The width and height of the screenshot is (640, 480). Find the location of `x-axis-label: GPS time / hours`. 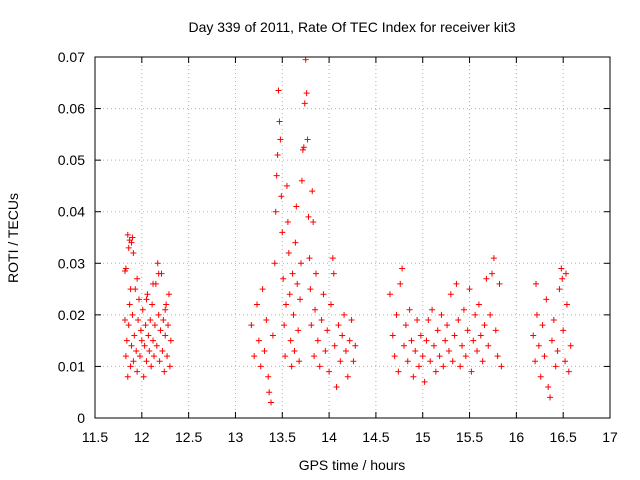

x-axis-label: GPS time / hours is located at coordinates (352, 465).